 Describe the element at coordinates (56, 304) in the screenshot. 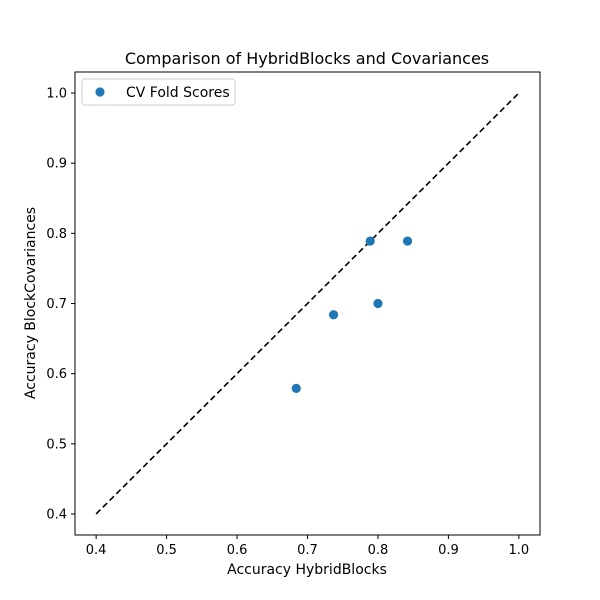

I see `y-tick-label: 0.7` at that location.